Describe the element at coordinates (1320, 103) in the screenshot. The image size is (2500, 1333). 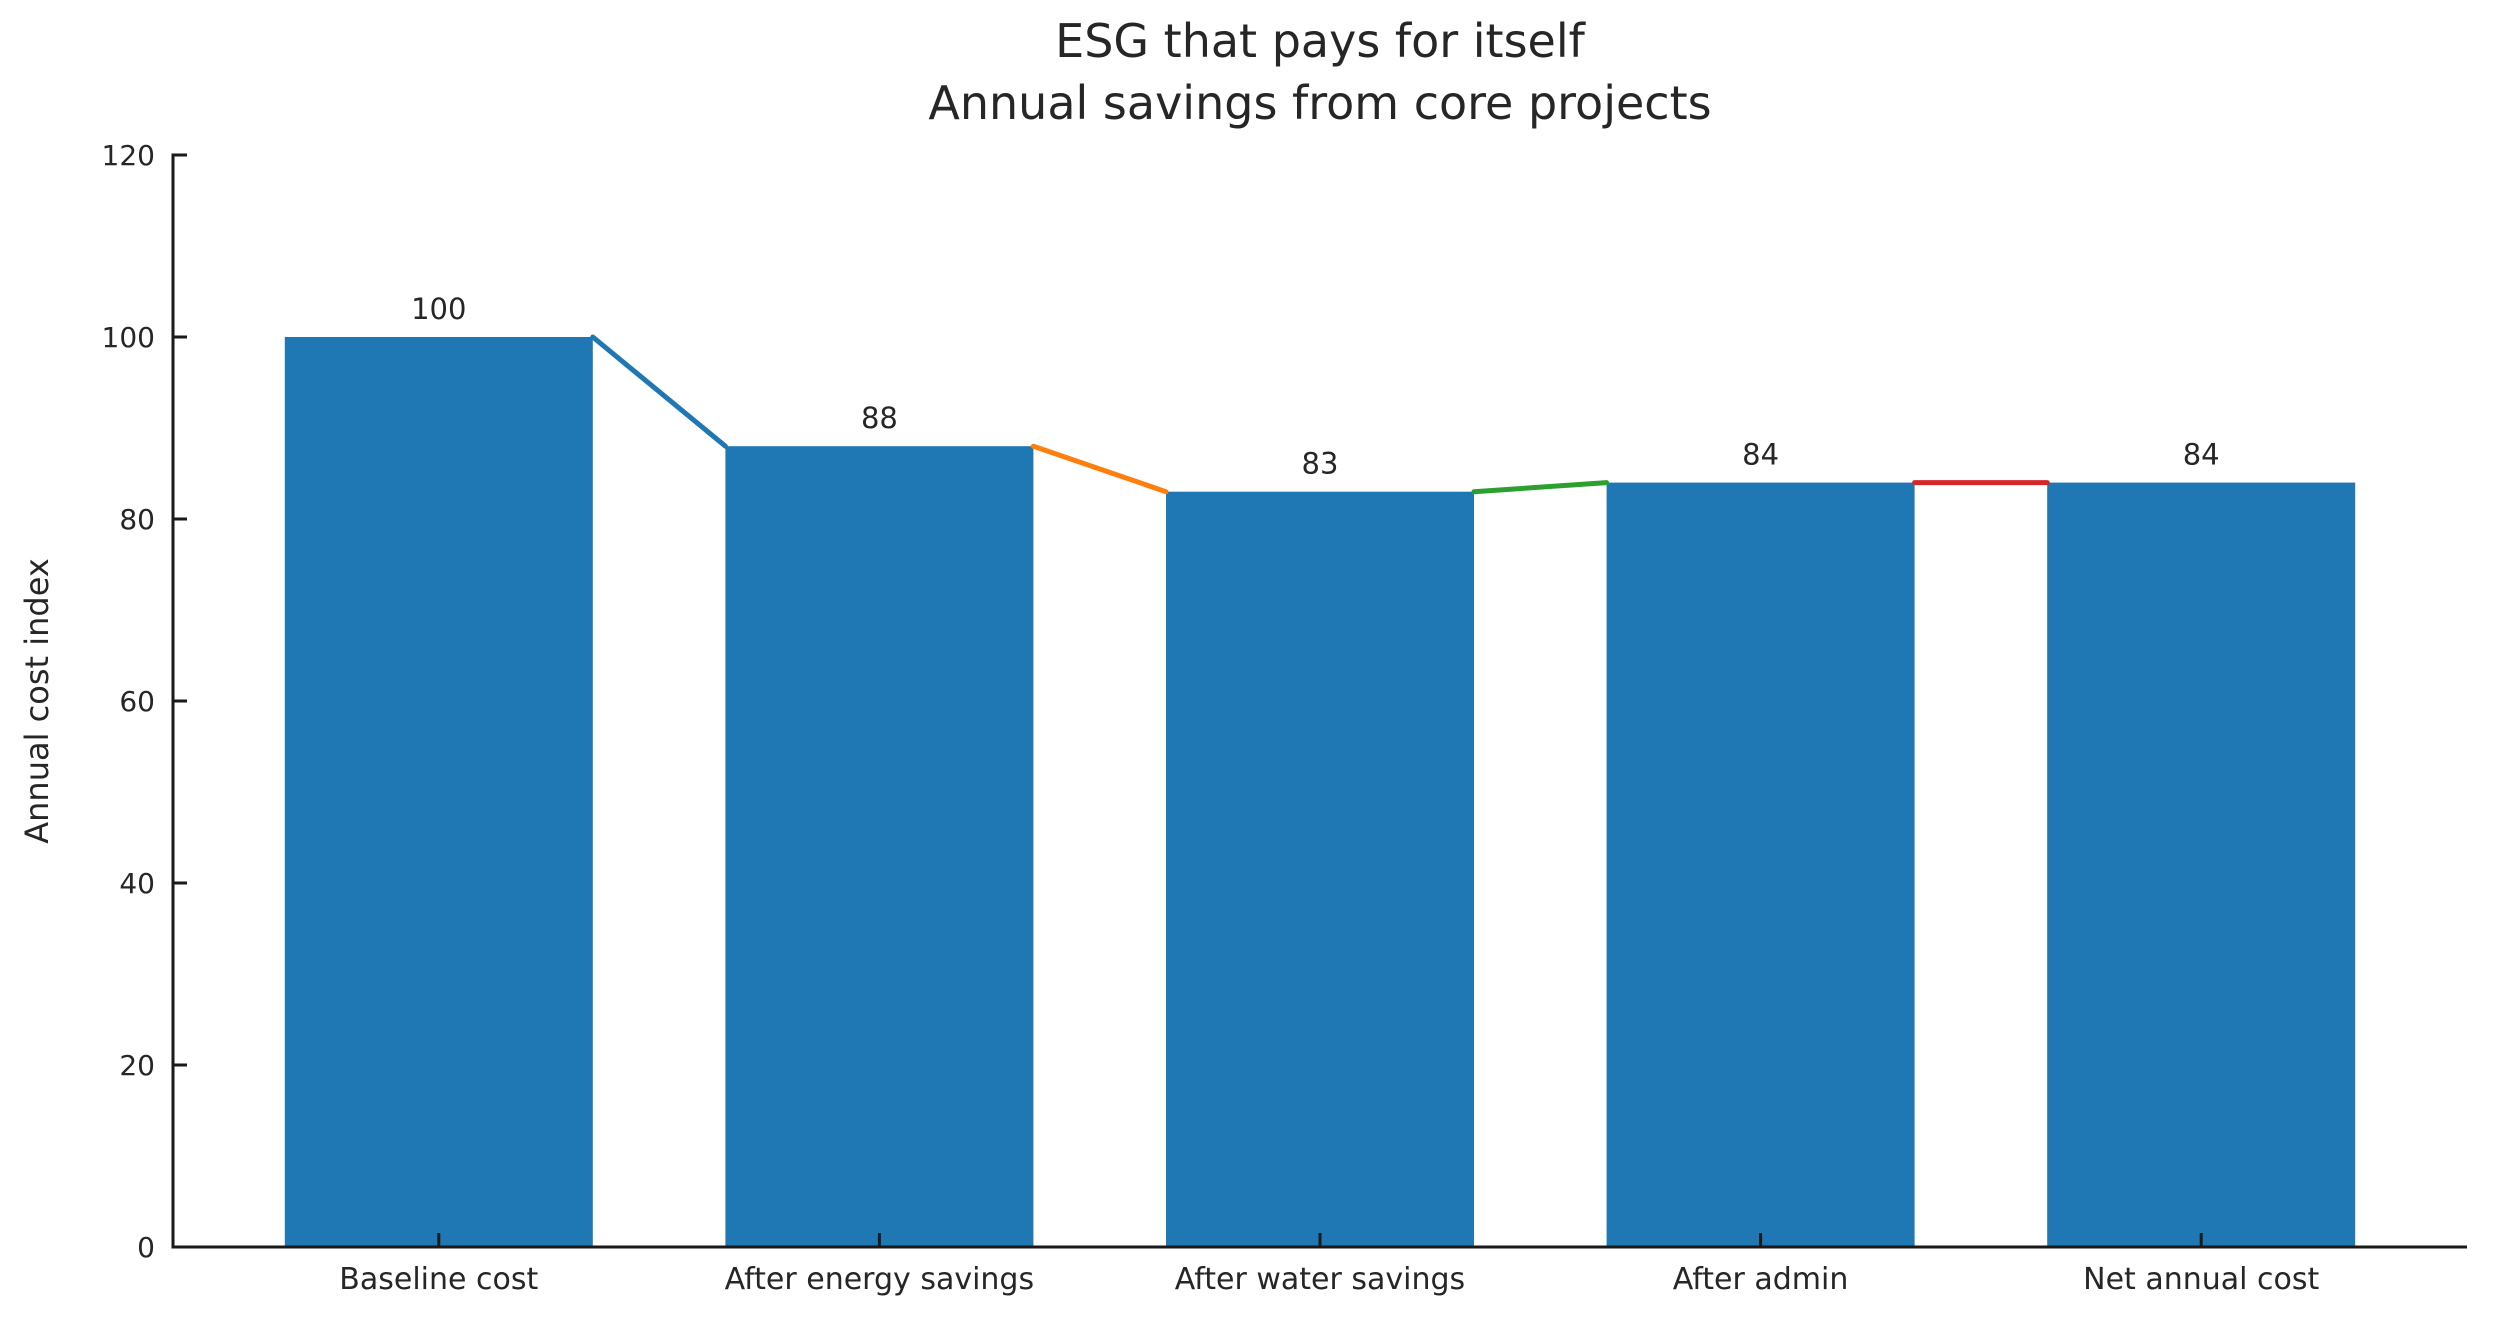
I see `chart-title-line2: Annual savings from core projects` at that location.